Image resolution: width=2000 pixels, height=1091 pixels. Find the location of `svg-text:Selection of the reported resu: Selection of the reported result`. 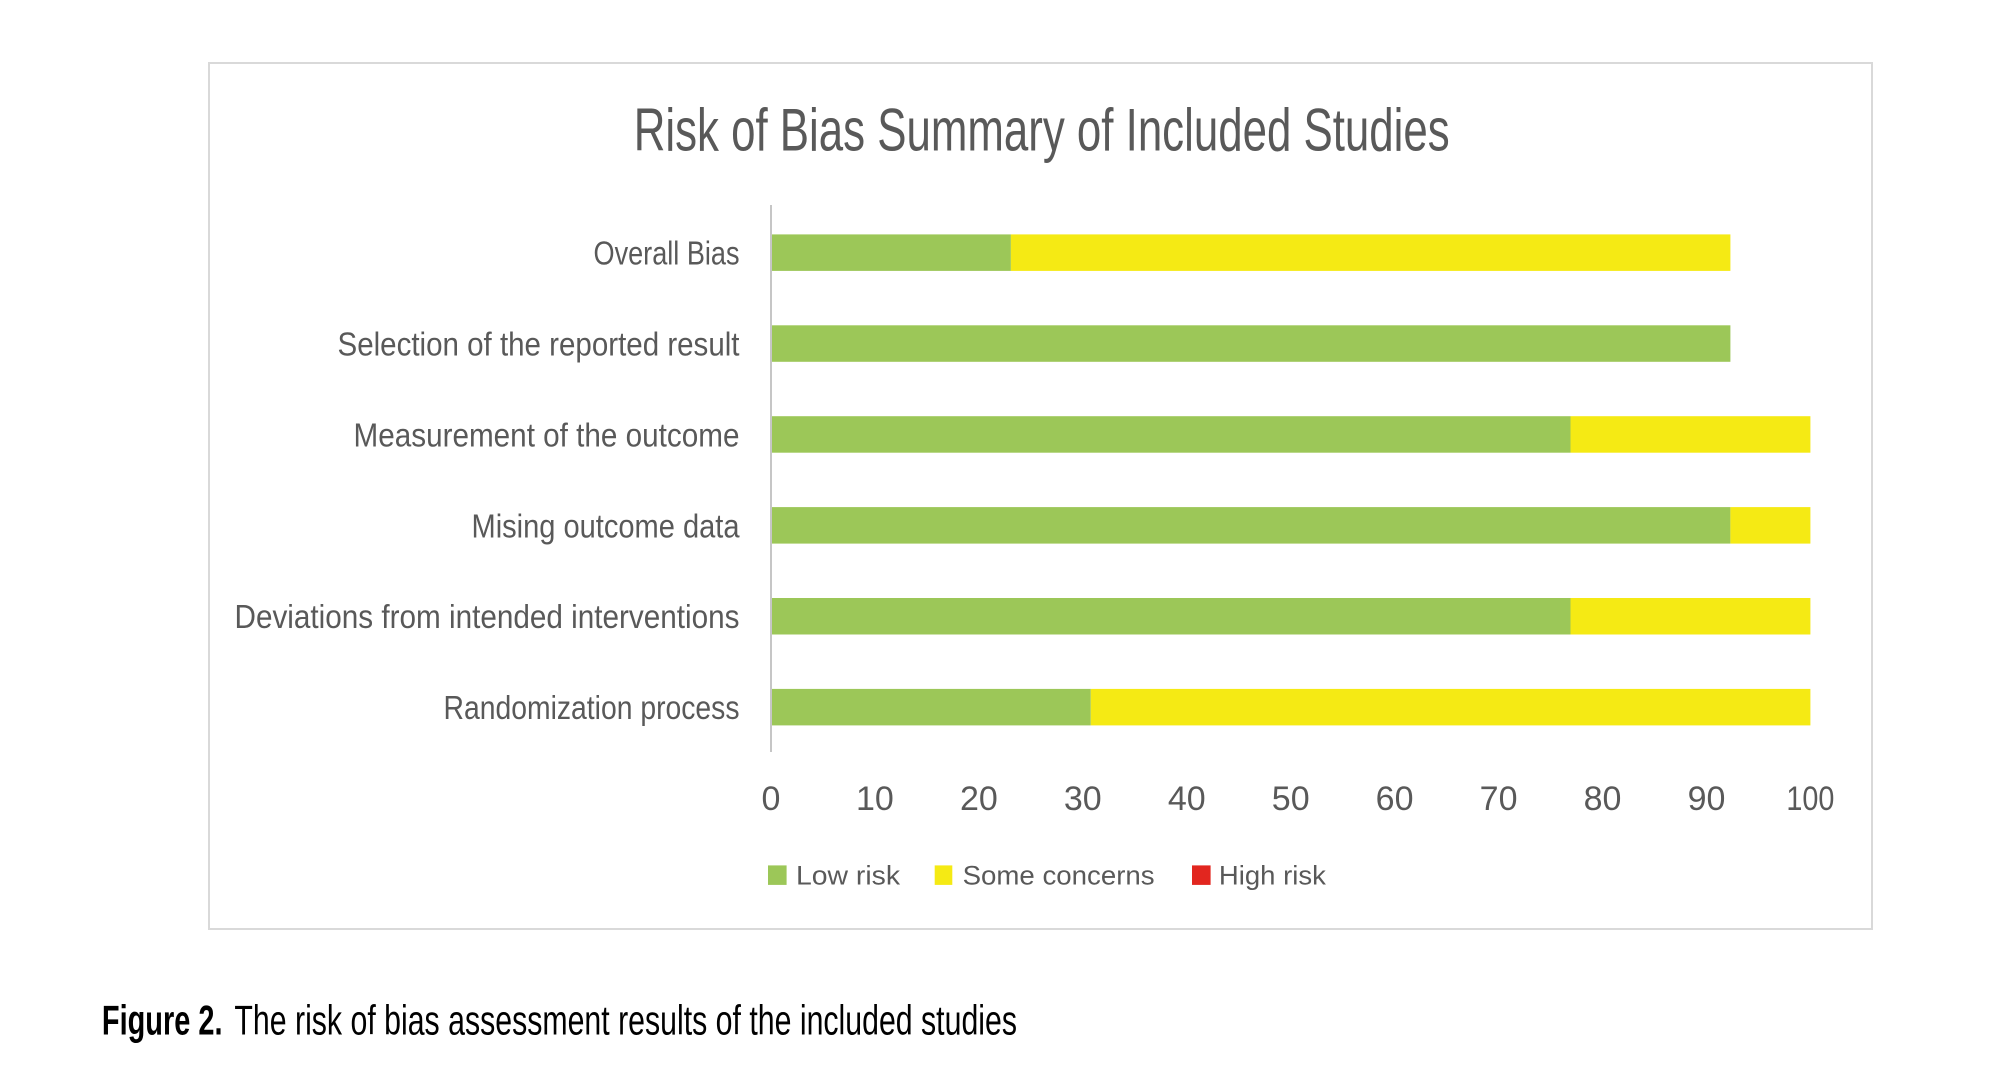

svg-text:Selection of the reported resu: Selection of the reported result is located at coordinates (539, 344).